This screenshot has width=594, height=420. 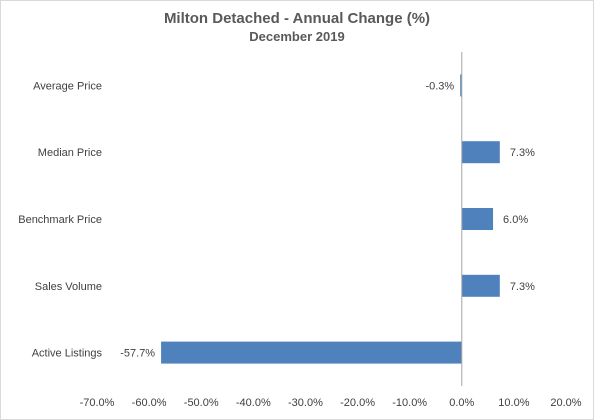 What do you see at coordinates (149, 403) in the screenshot?
I see `x-tick-label: -60.0%` at bounding box center [149, 403].